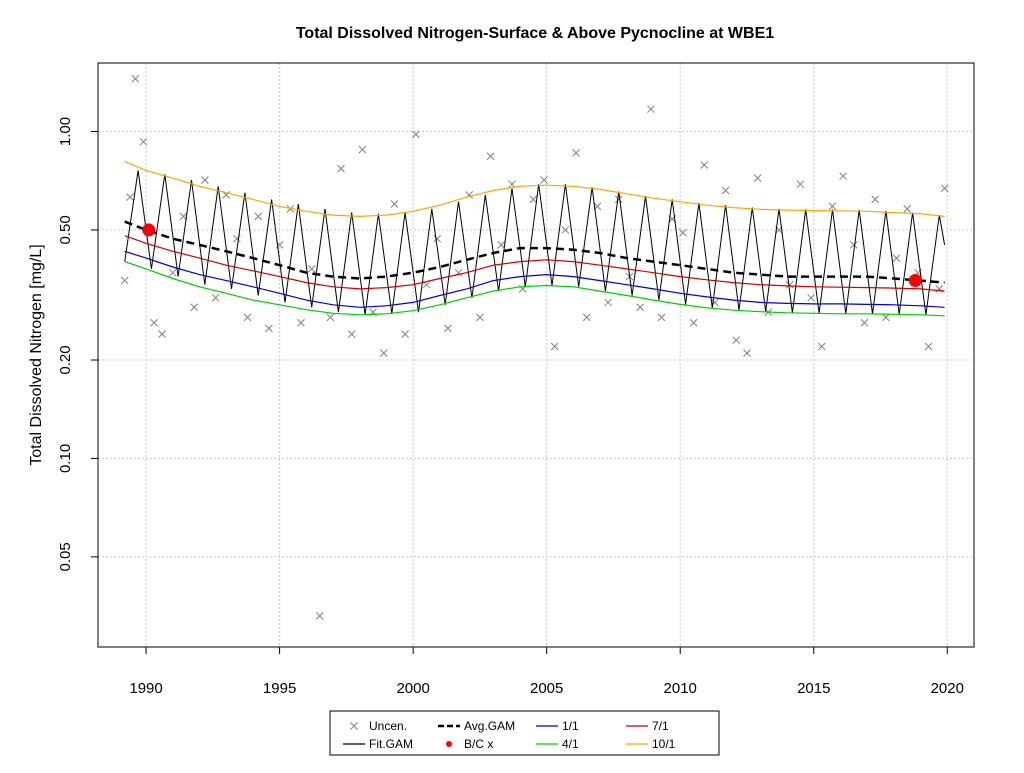 The height and width of the screenshot is (773, 1024). Describe the element at coordinates (412, 688) in the screenshot. I see `x-tick-label: 2000` at that location.